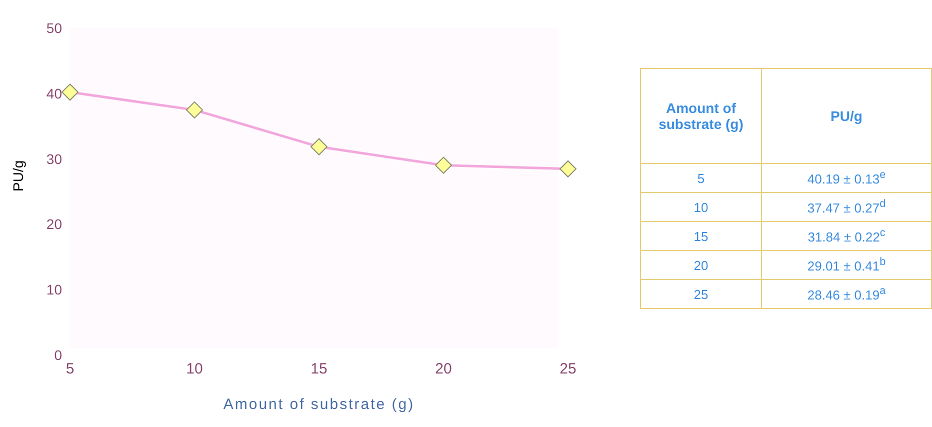 This screenshot has width=932, height=427. I want to click on text: 29.01 ± 0.41$^{b}$, so click(847, 265).